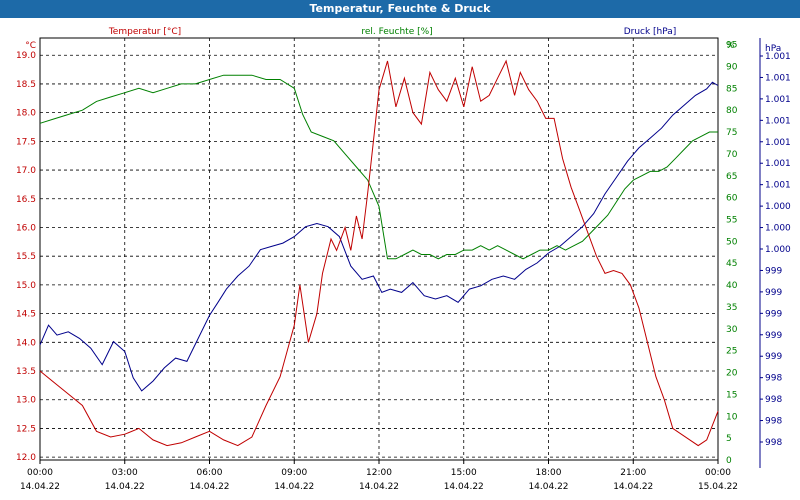 The height and width of the screenshot is (500, 800). I want to click on humidity-tick-label: 20, so click(732, 374).